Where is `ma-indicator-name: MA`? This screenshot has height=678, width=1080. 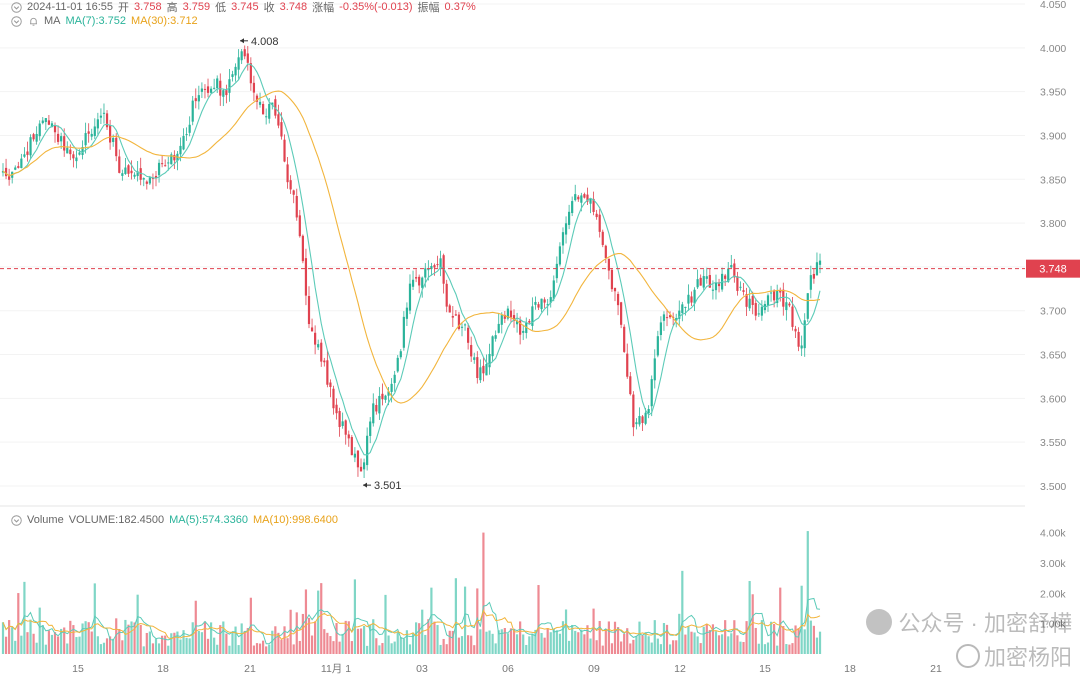 ma-indicator-name: MA is located at coordinates (52, 21).